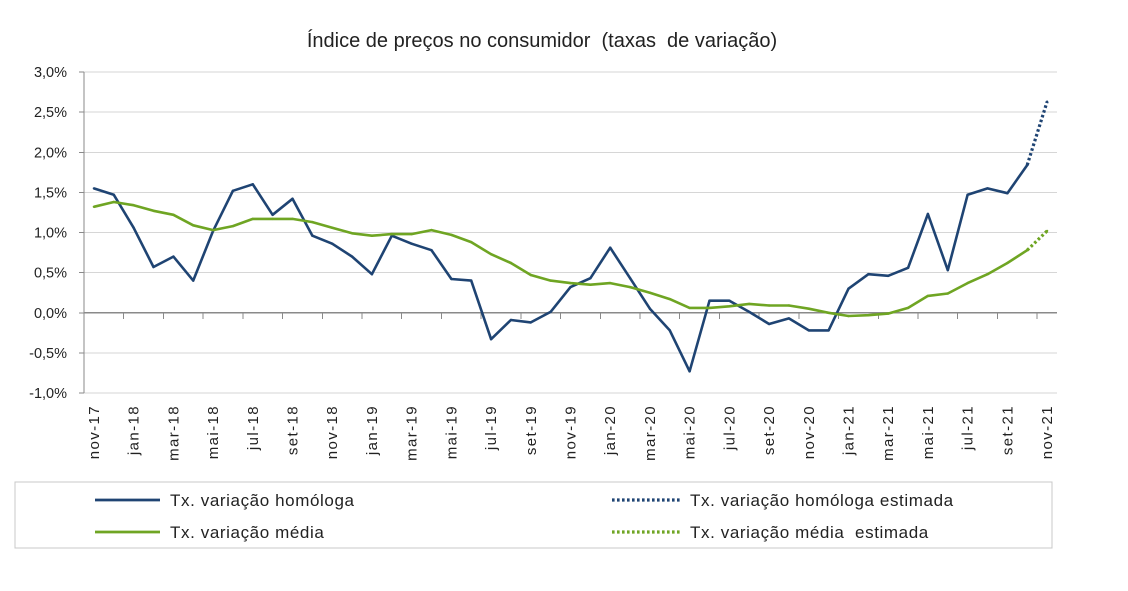  What do you see at coordinates (50, 314) in the screenshot?
I see `y-tick-label: 0,0%` at bounding box center [50, 314].